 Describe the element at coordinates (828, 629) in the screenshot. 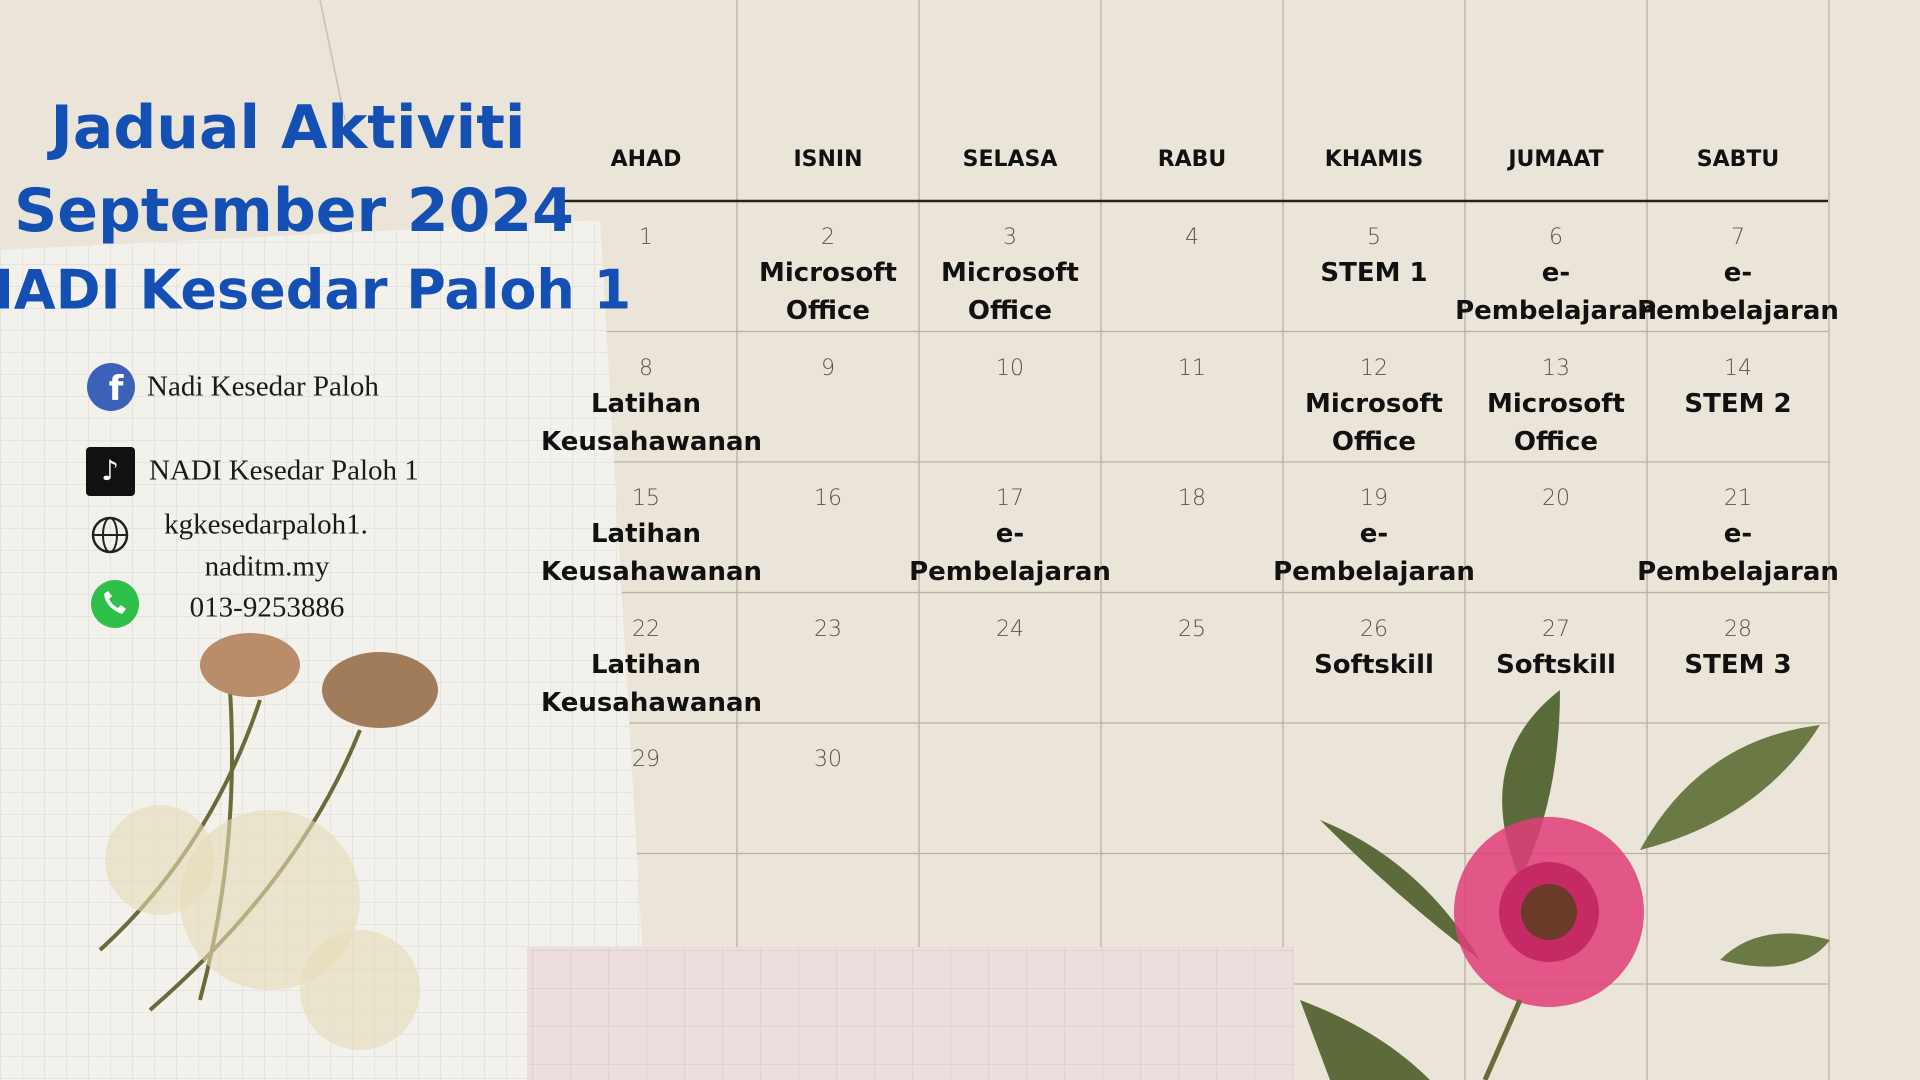

I see `day-number: 23` at that location.